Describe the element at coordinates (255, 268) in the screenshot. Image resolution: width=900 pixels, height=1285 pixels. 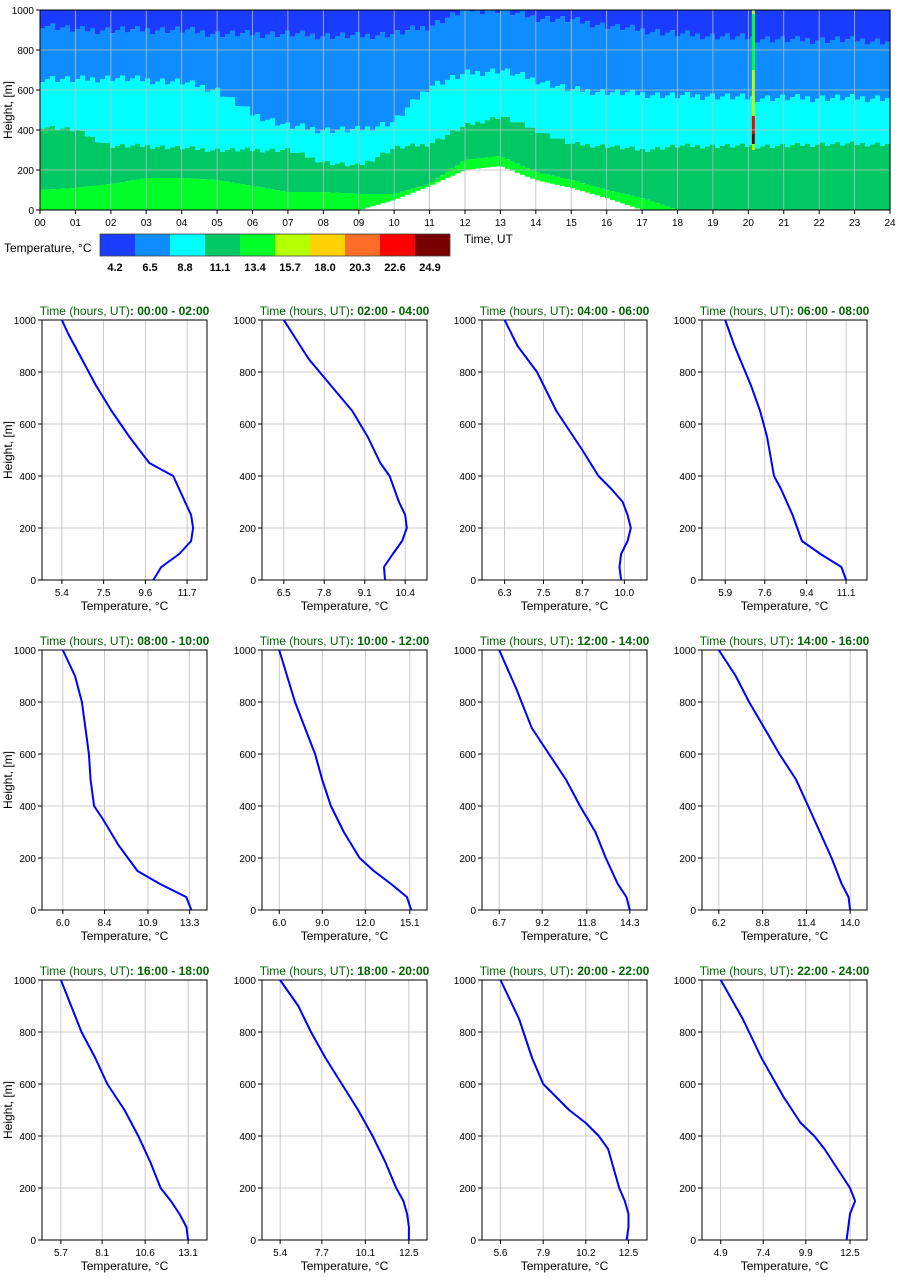
I see `colorbar-tick-label: 13.4` at that location.